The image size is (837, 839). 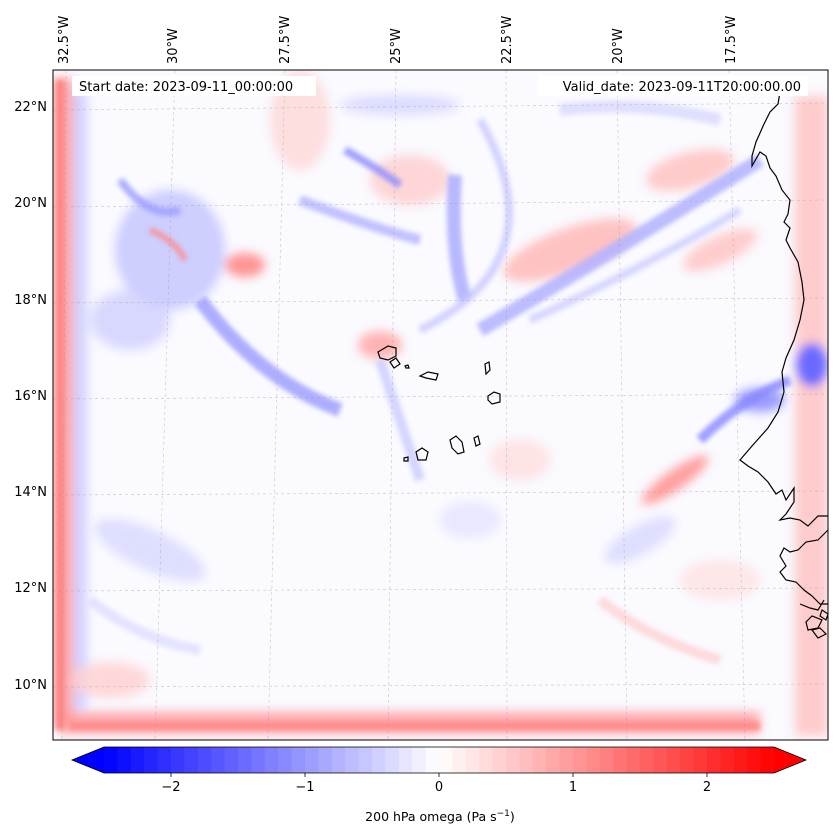 What do you see at coordinates (170, 787) in the screenshot?
I see `colorbar-tick-label: −2` at bounding box center [170, 787].